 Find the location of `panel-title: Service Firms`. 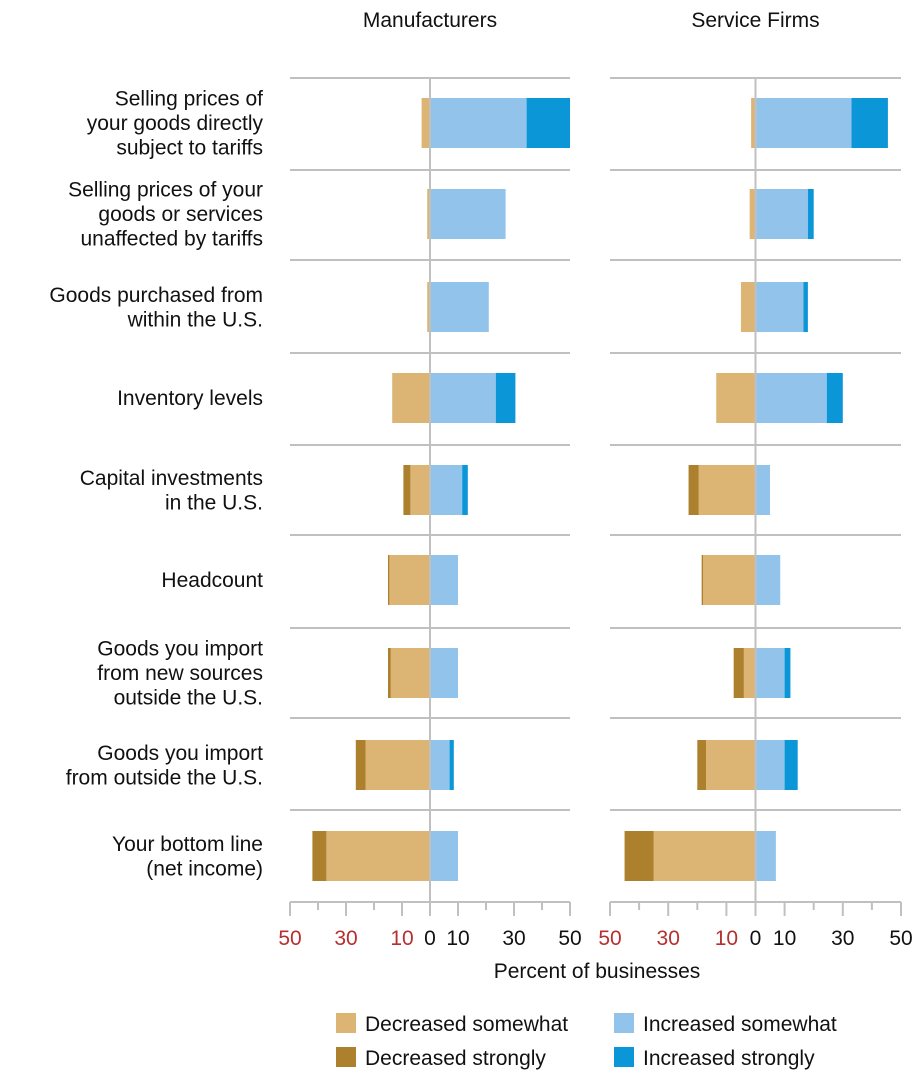

panel-title: Service Firms is located at coordinates (755, 20).